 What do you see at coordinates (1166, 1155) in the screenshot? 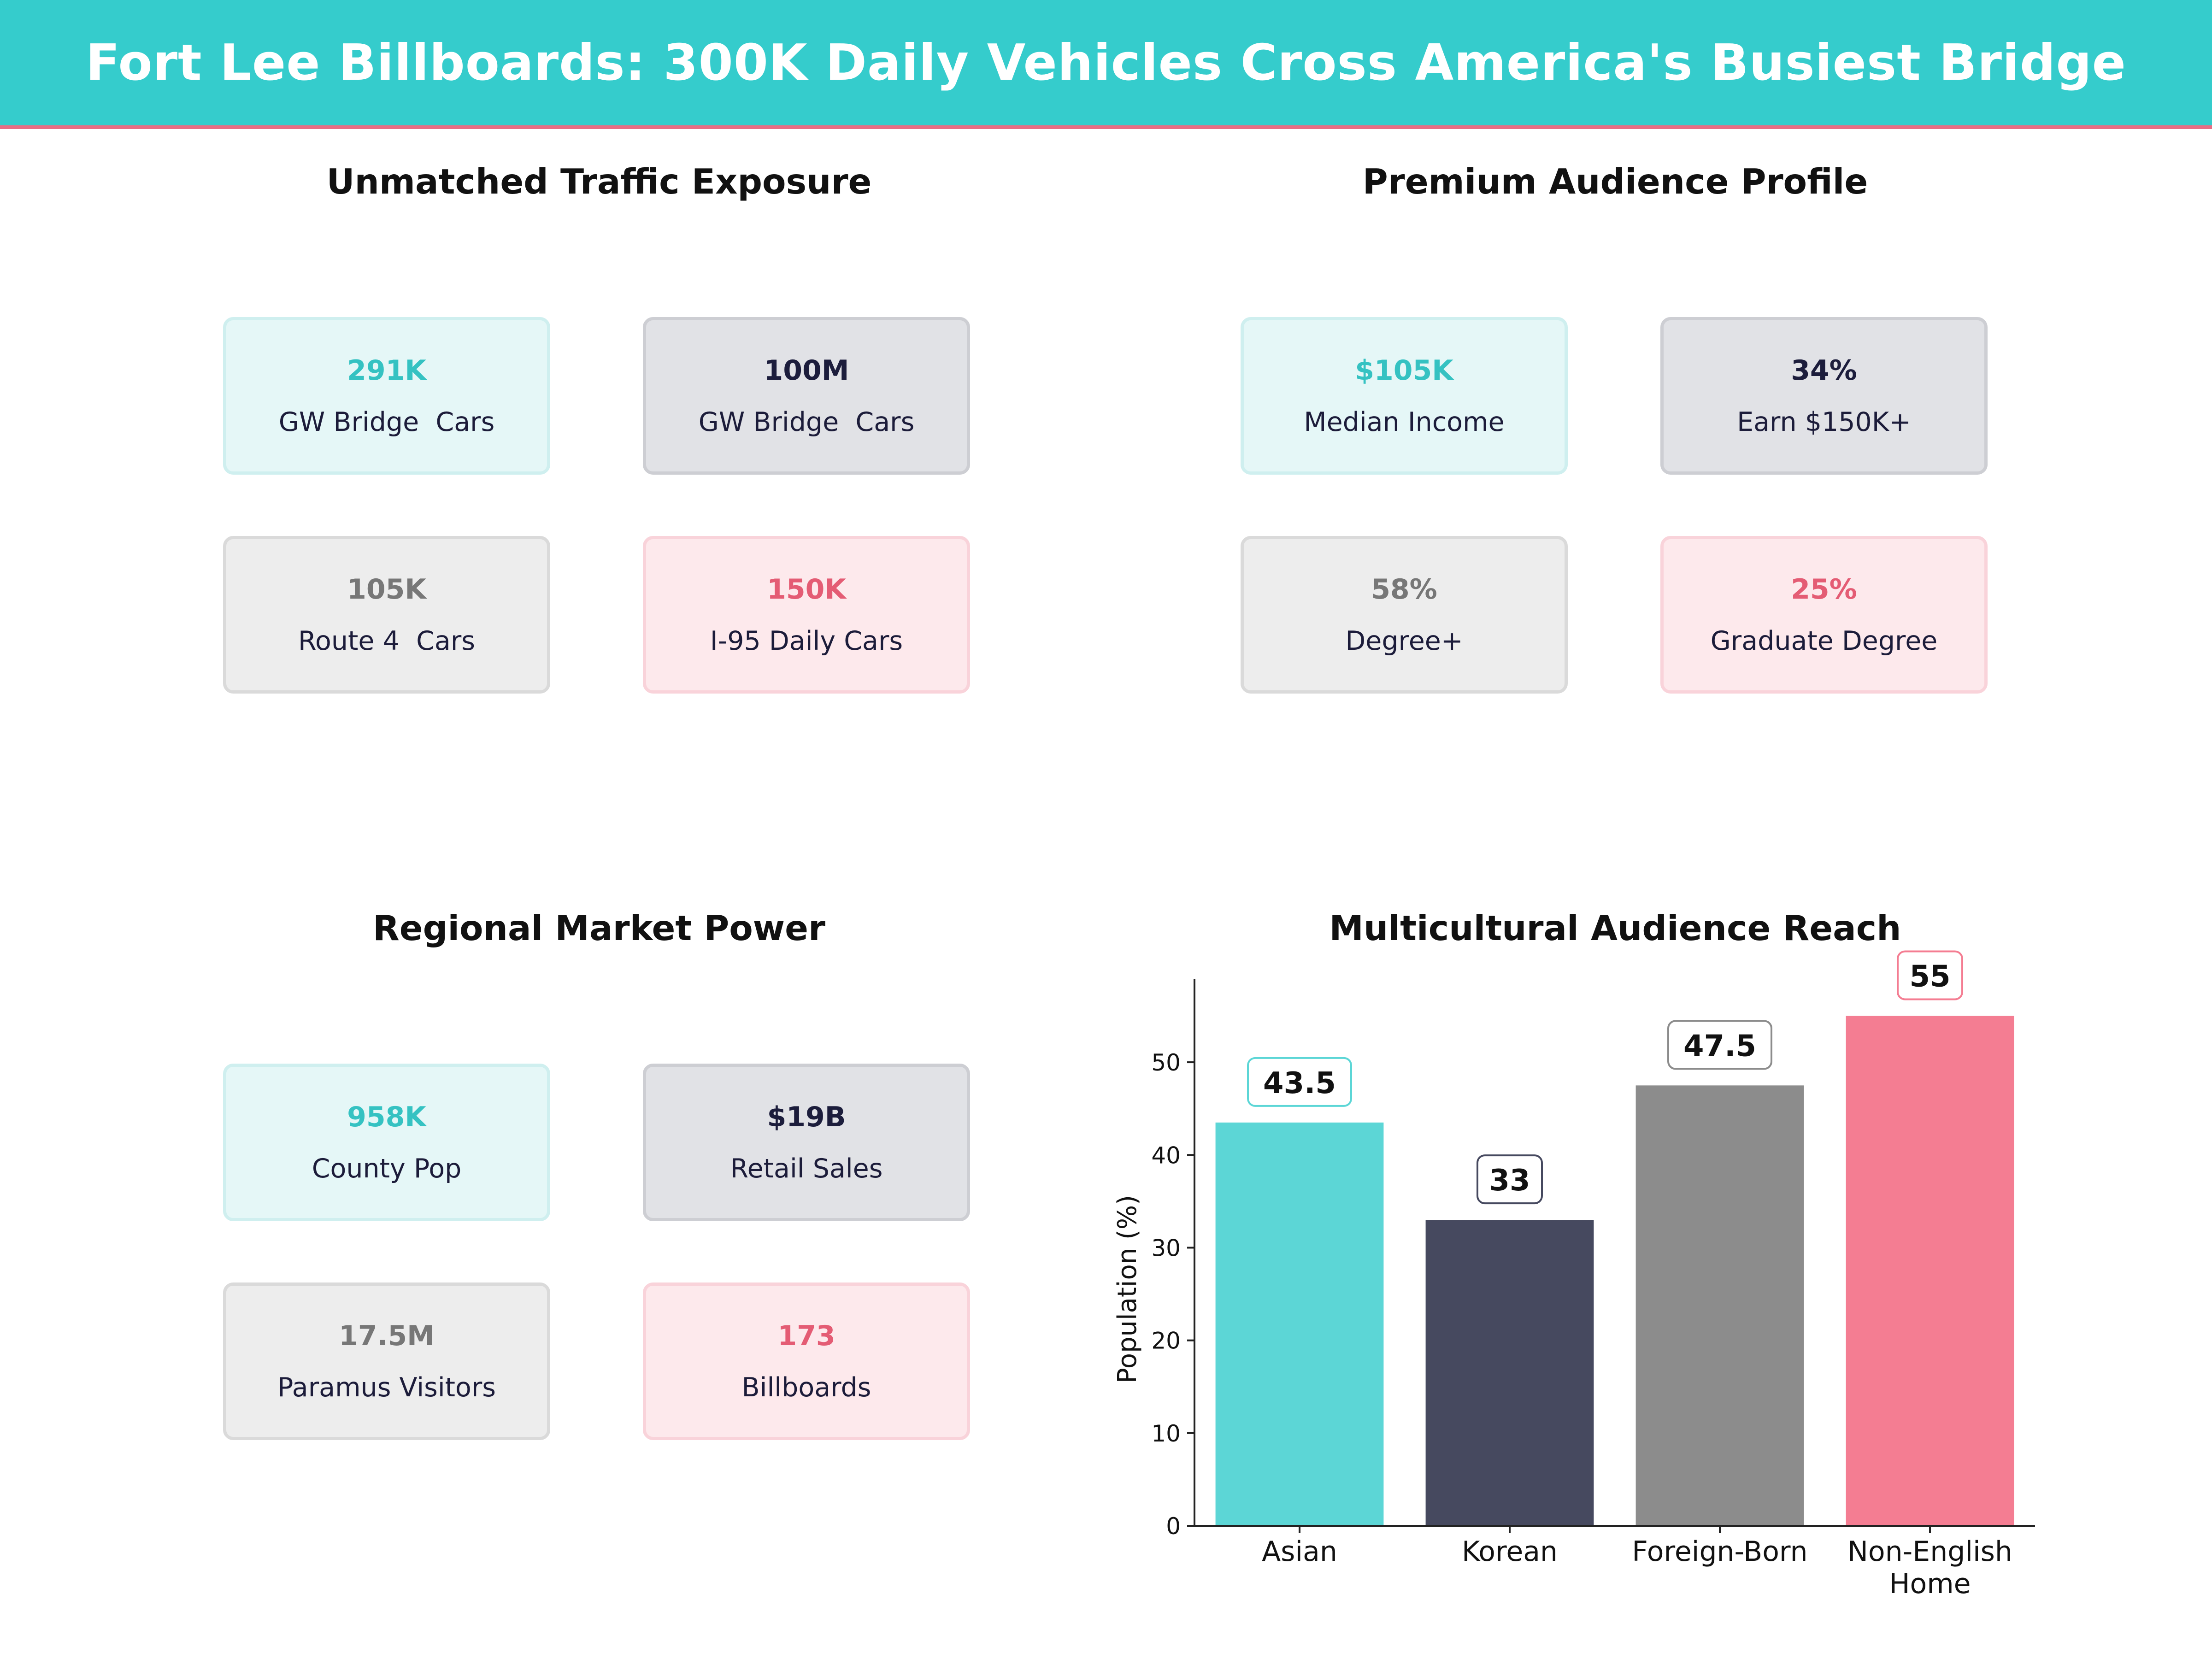
I see `y-tick-label: 40` at bounding box center [1166, 1155].